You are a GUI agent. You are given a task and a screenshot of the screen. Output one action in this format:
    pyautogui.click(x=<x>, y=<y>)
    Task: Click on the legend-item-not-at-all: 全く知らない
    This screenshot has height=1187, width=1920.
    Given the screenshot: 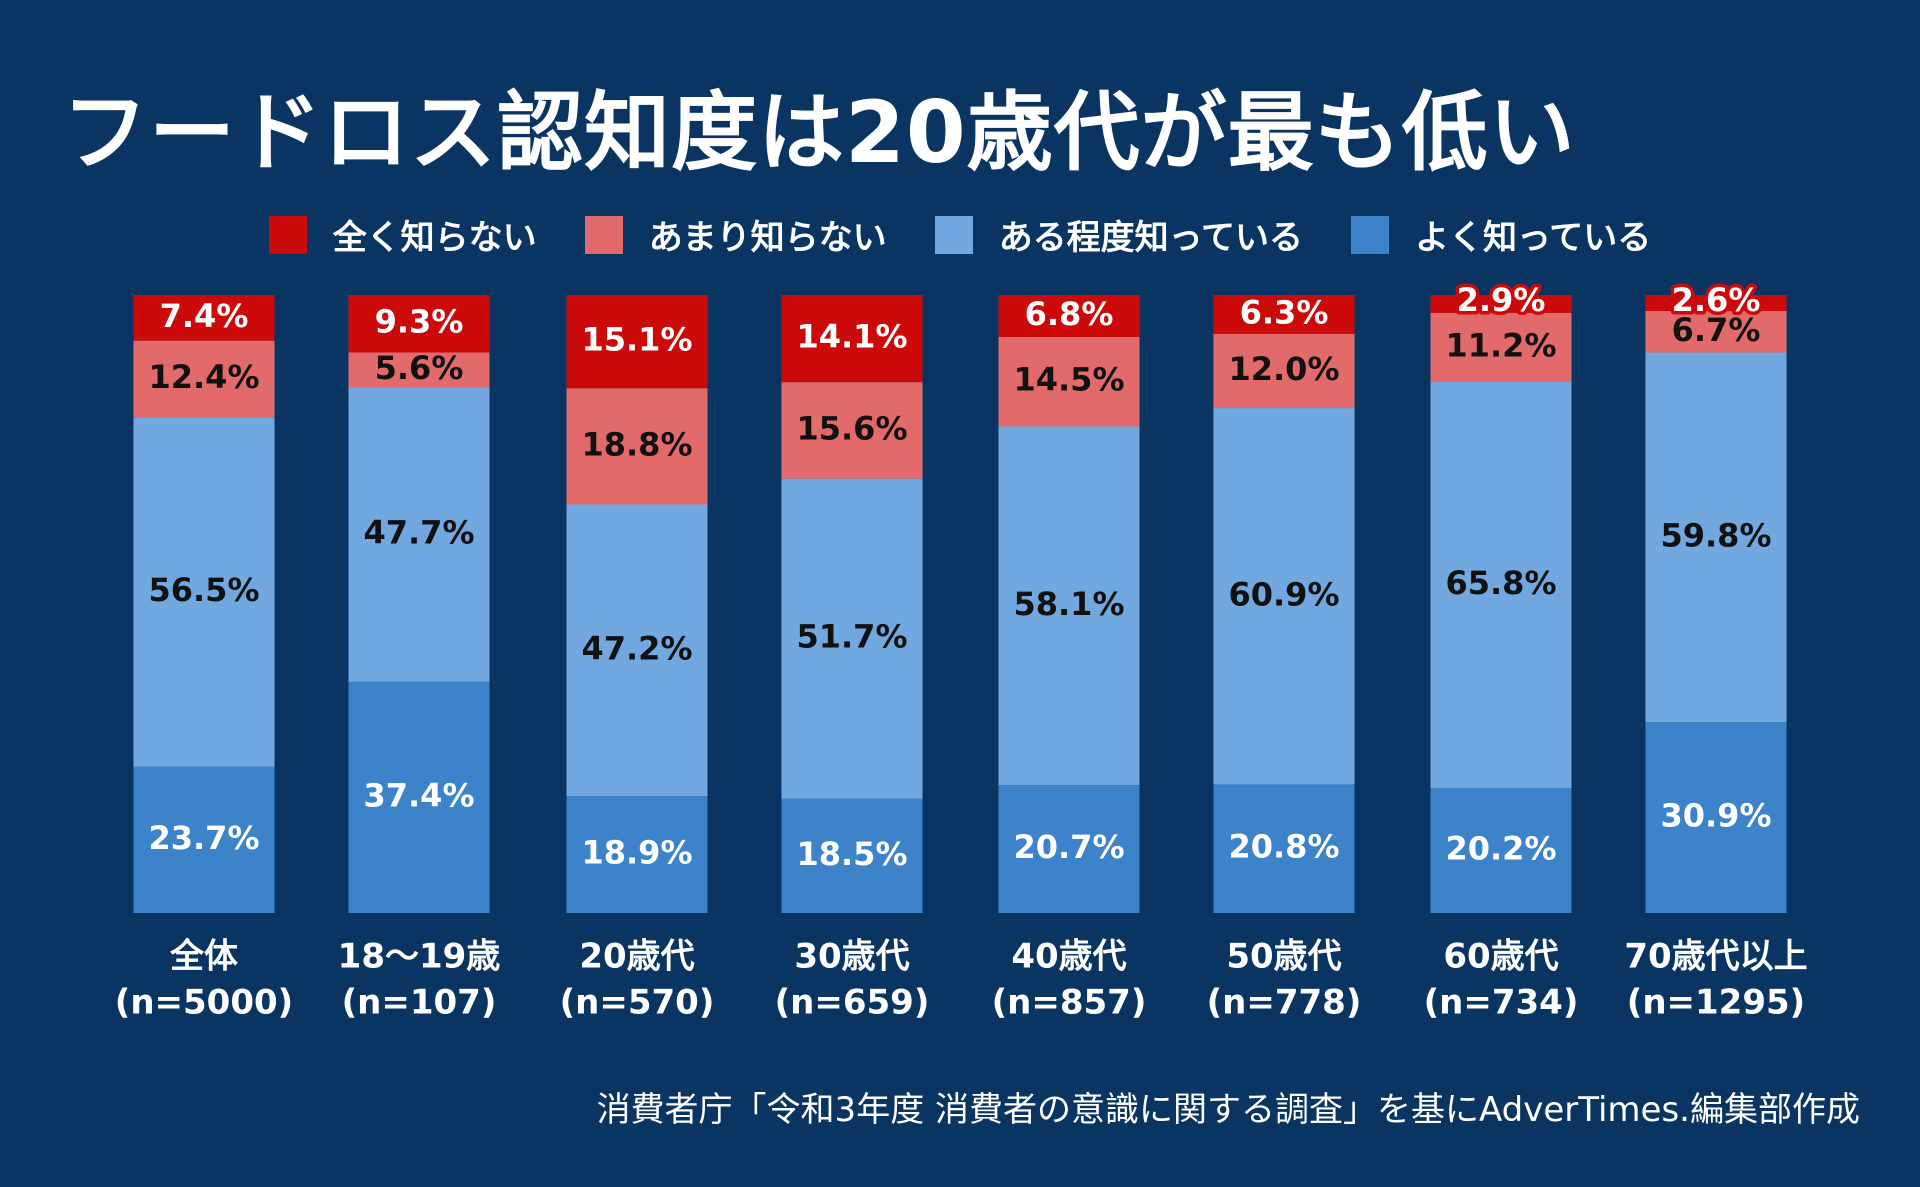 What is the action you would take?
    pyautogui.click(x=402, y=234)
    